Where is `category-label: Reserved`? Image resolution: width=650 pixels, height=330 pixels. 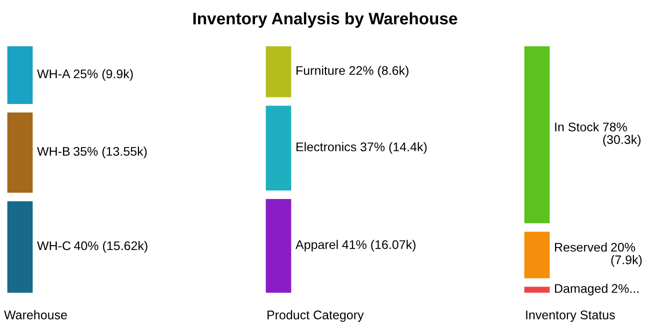
category-label: Reserved is located at coordinates (581, 247).